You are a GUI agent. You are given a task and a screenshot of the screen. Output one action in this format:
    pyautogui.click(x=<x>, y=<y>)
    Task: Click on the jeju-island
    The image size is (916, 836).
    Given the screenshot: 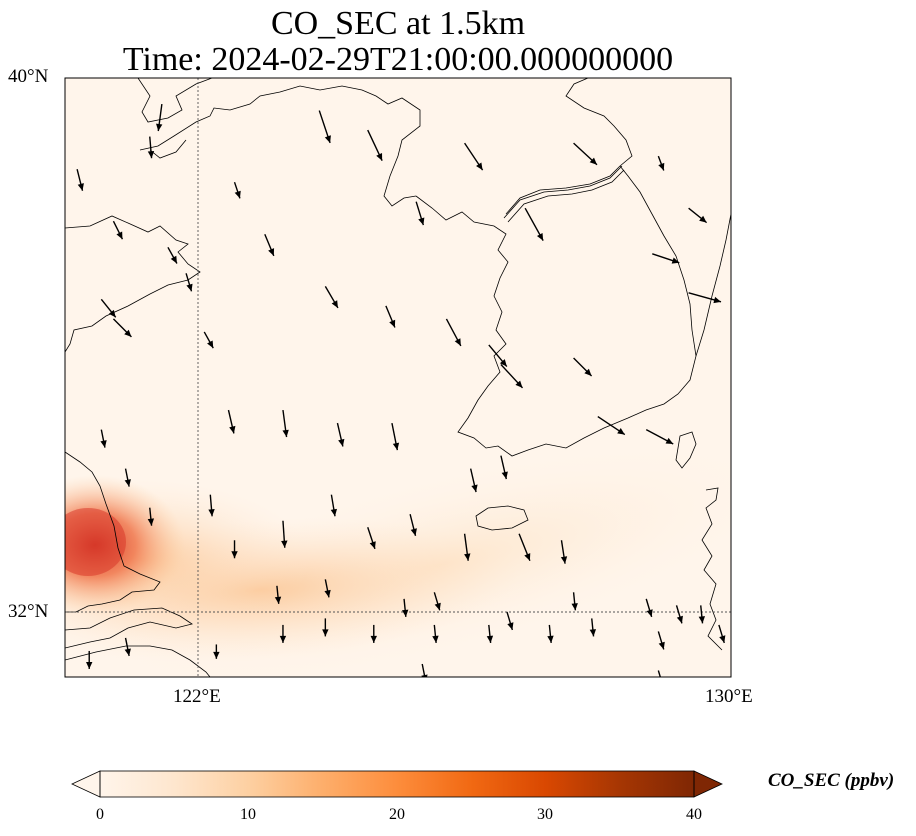 What is the action you would take?
    pyautogui.click(x=502, y=518)
    